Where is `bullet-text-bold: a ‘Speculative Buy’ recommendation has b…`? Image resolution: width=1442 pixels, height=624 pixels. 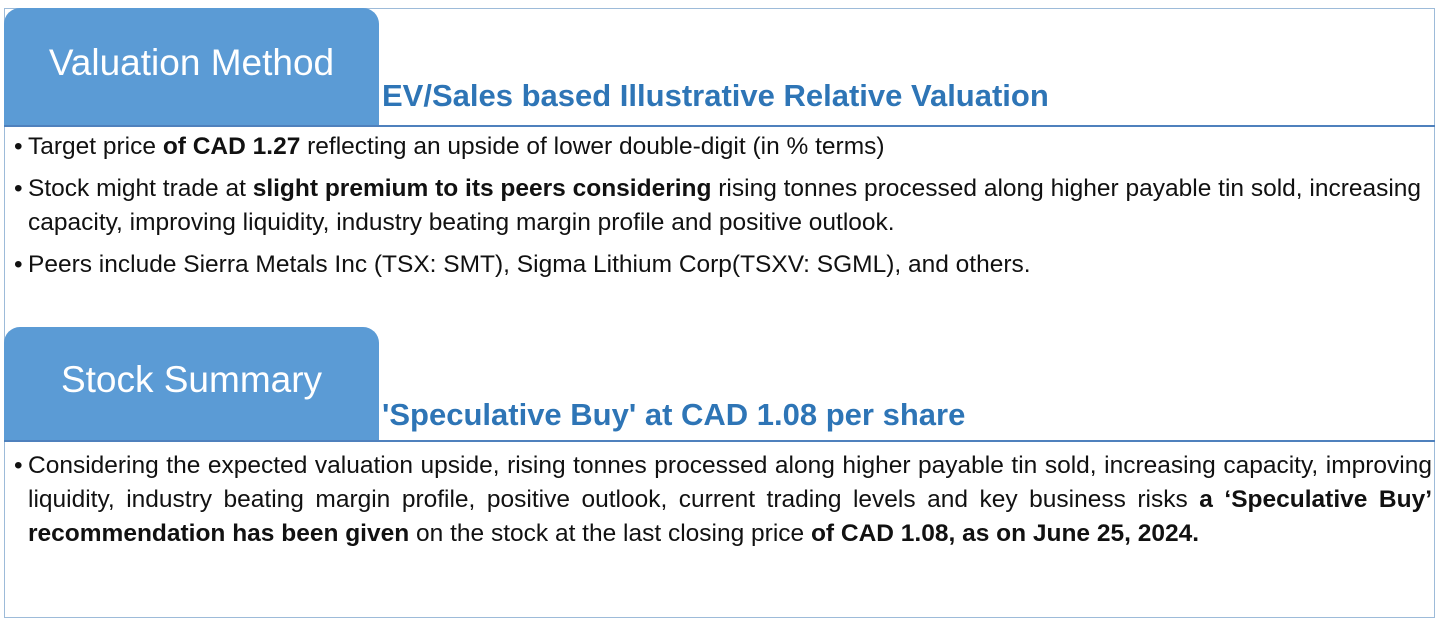
bullet-text-bold: a ‘Speculative Buy’ recommendation has b… is located at coordinates (730, 516).